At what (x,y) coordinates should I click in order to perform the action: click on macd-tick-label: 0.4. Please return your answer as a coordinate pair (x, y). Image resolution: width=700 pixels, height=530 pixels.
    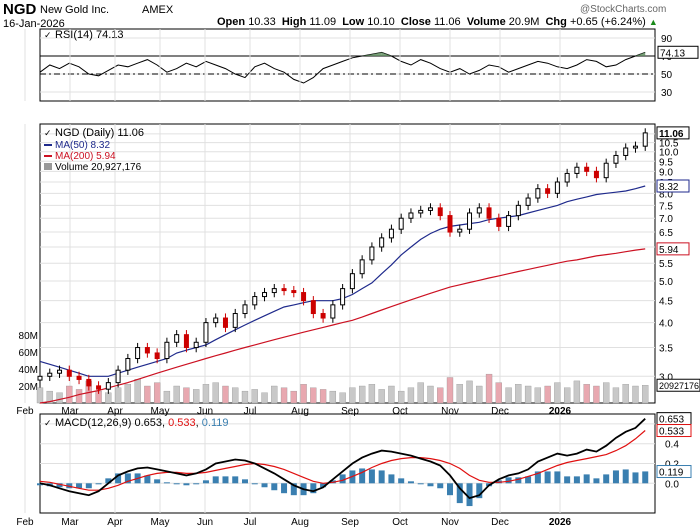
    Looking at the image, I should click on (672, 445).